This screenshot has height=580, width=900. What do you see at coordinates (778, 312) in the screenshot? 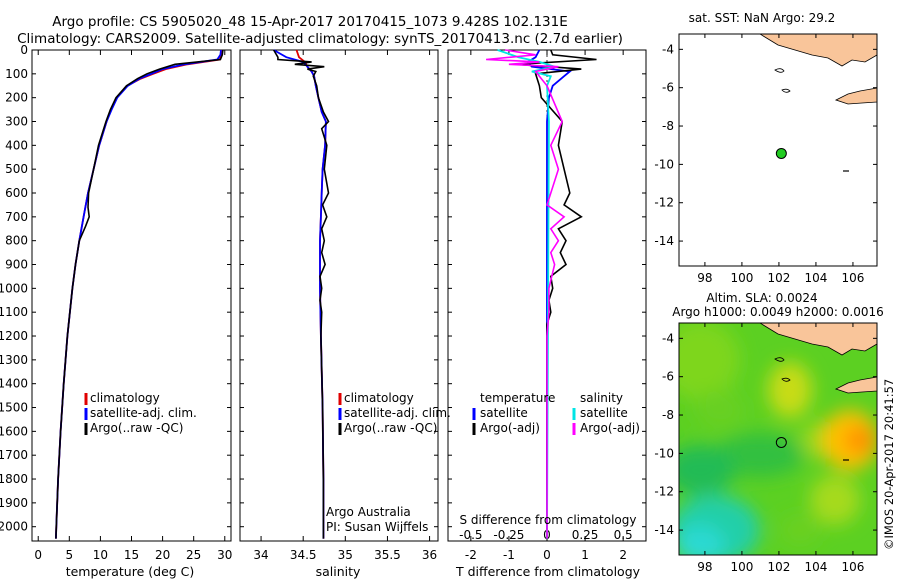
I see `sla-map-title-2: Argo h1000: 0.0049 h2000: 0.0016` at bounding box center [778, 312].